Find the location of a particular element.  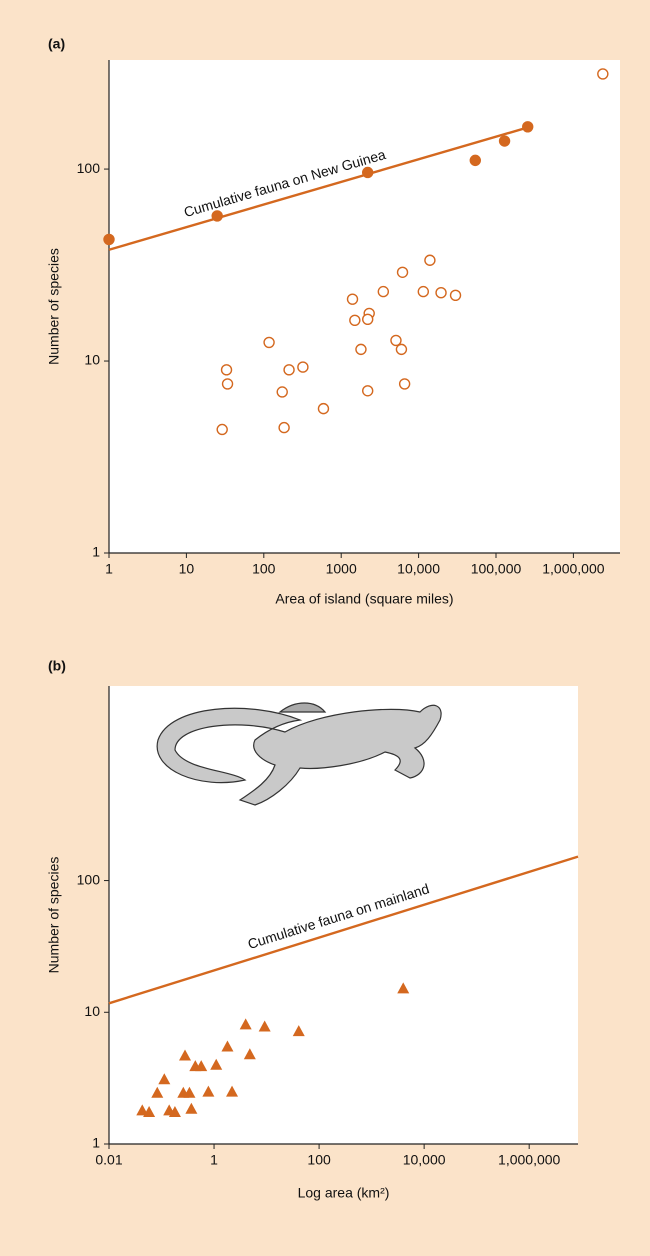

x-tick-label: 100,000 is located at coordinates (496, 569).